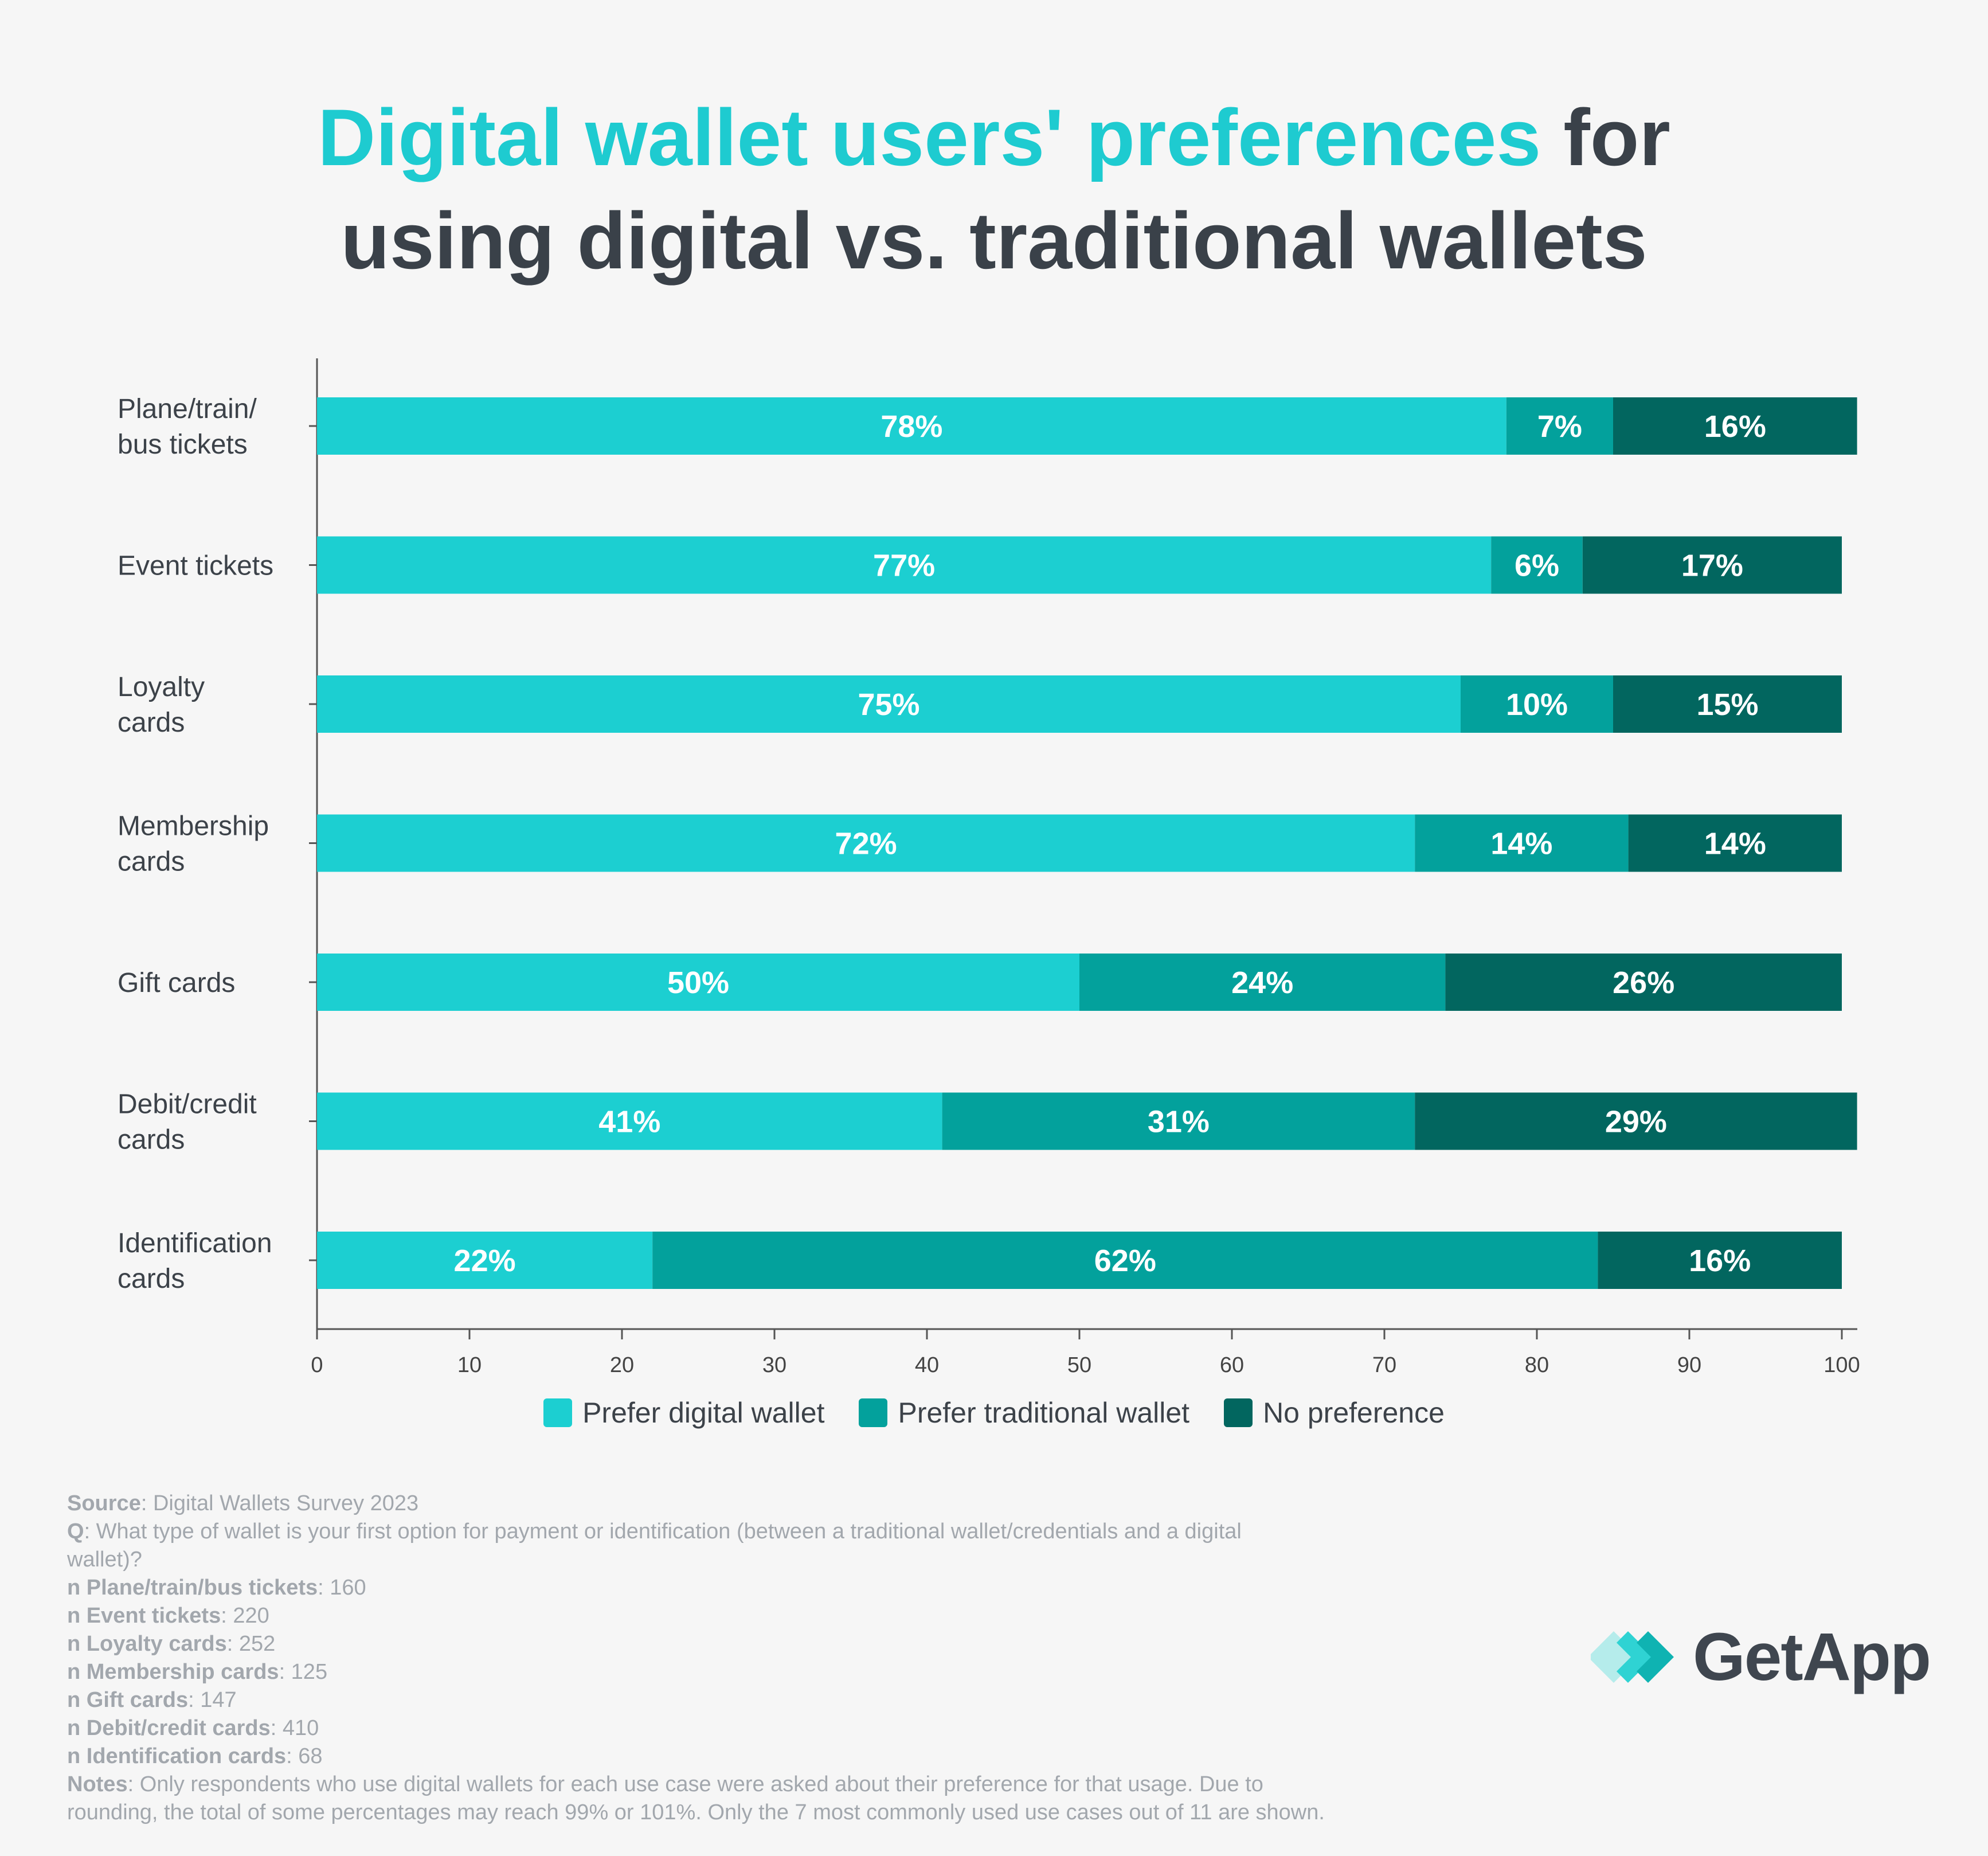 This screenshot has width=1988, height=1856. Describe the element at coordinates (755, 1644) in the screenshot. I see `footnote-line: n Loyalty cards: 252` at that location.